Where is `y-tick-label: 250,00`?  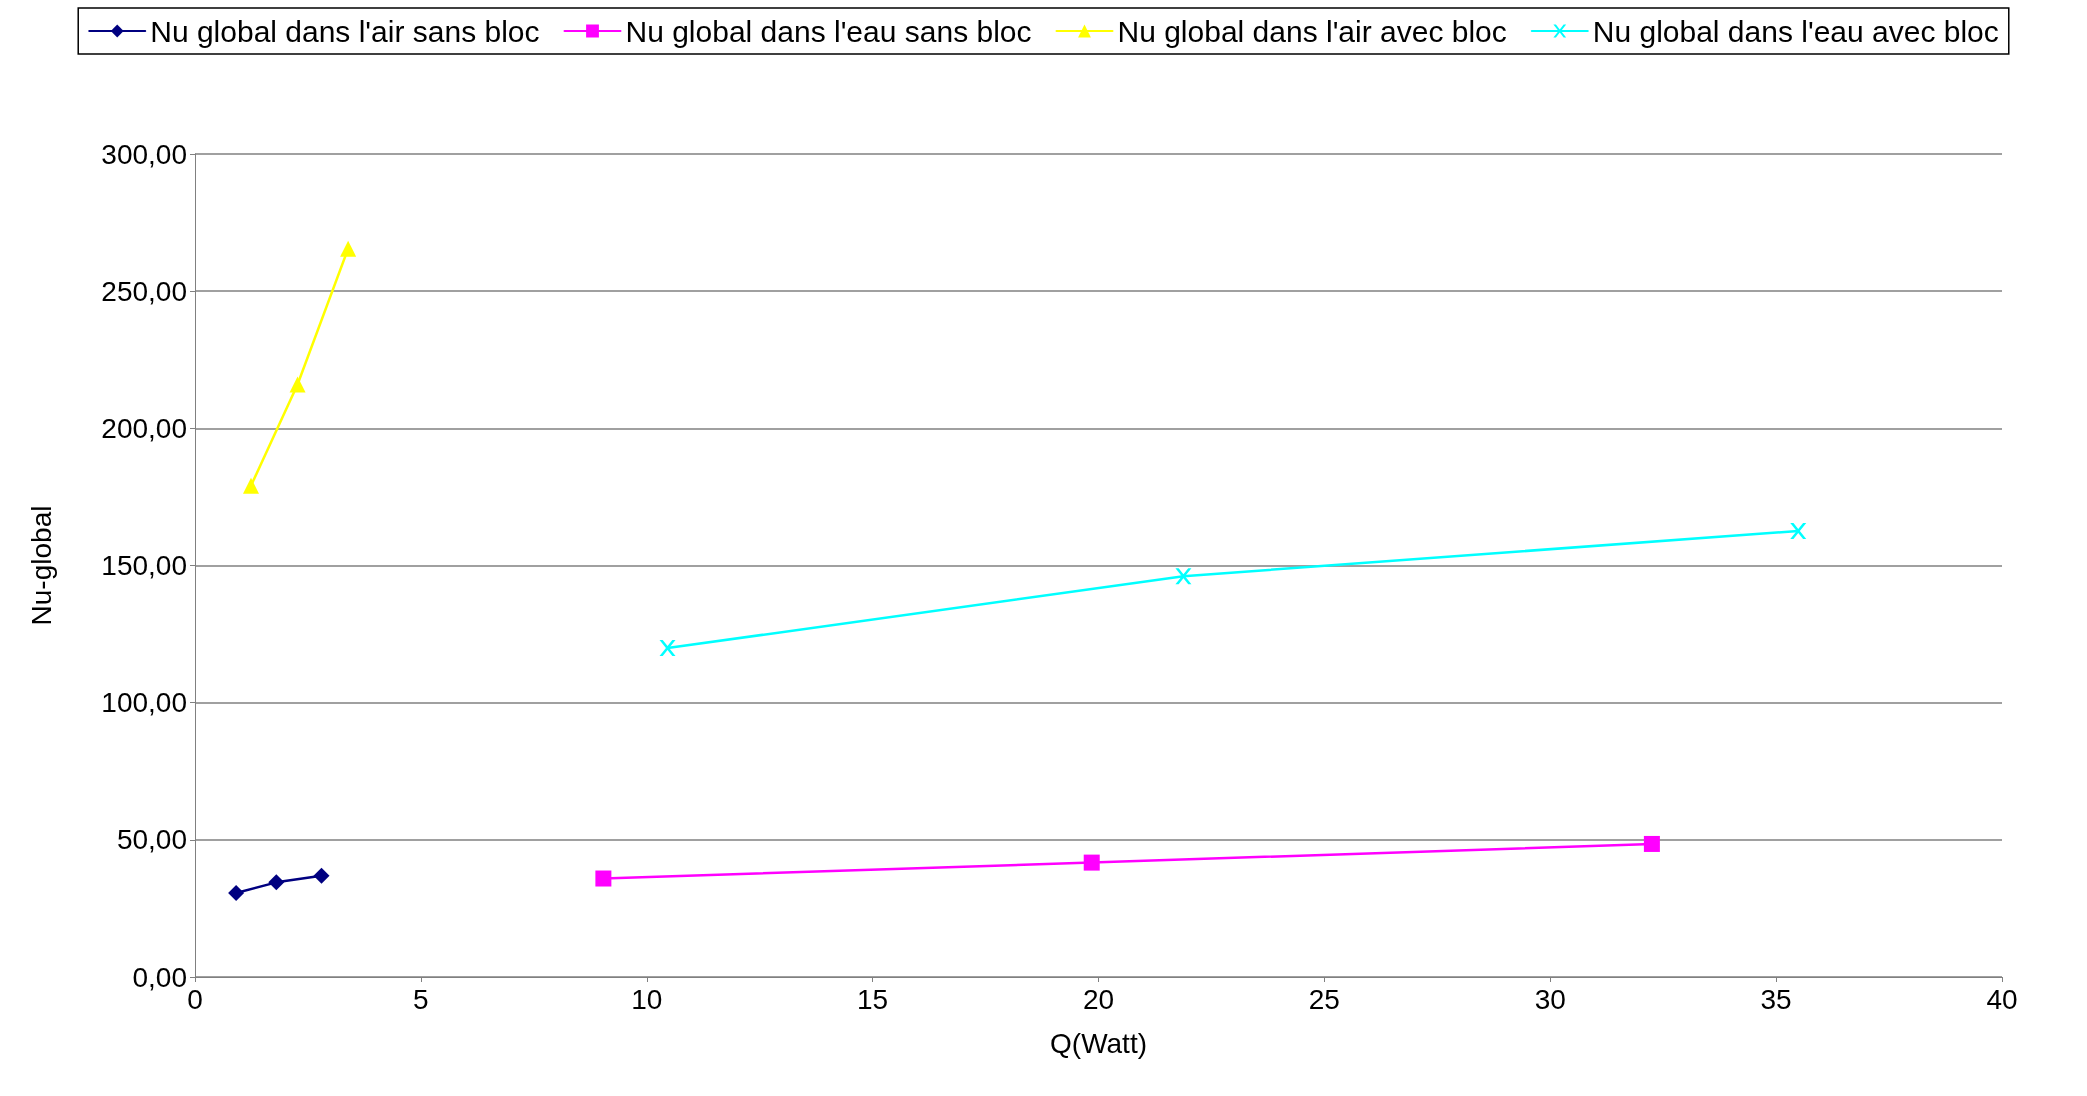
y-tick-label: 250,00 is located at coordinates (144, 291).